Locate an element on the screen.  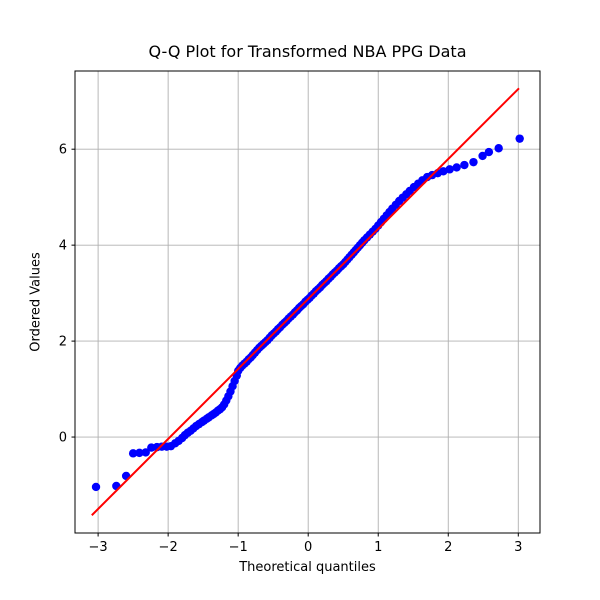
x-tick-label: 1 is located at coordinates (378, 547).